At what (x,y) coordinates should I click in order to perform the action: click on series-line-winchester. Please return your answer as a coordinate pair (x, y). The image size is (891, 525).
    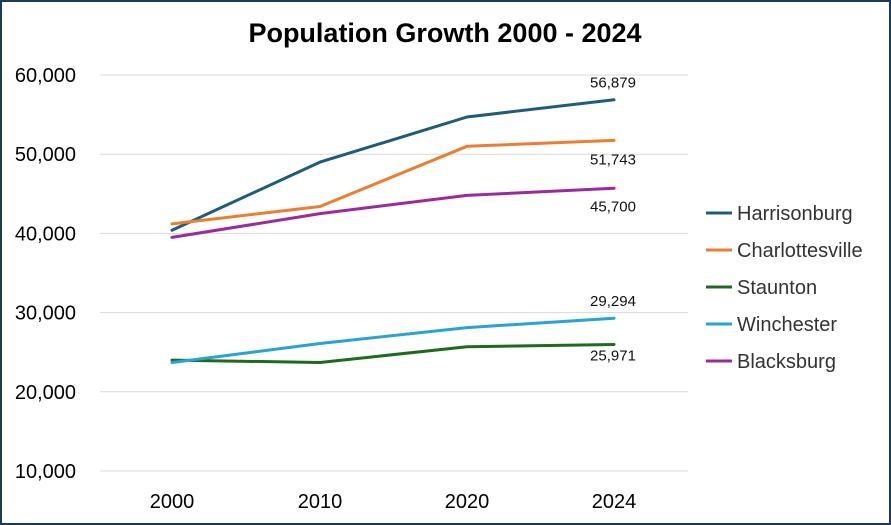
    Looking at the image, I should click on (393, 340).